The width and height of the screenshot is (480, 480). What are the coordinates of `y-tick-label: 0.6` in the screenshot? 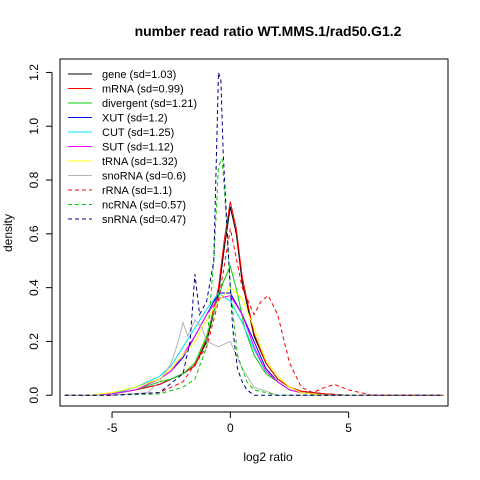 It's located at (34, 233).